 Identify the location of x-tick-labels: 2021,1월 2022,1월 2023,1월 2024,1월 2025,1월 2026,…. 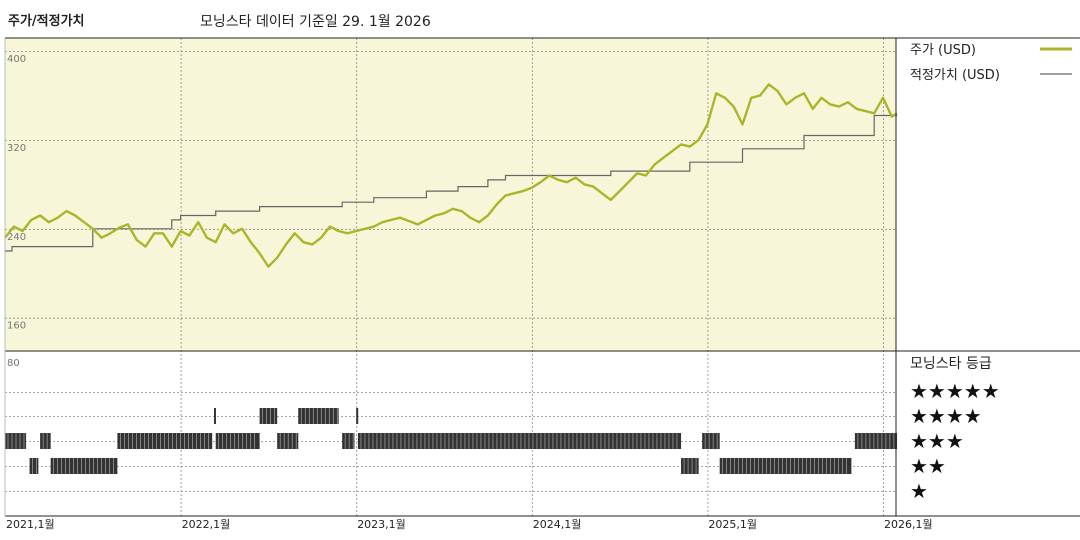
(469, 524).